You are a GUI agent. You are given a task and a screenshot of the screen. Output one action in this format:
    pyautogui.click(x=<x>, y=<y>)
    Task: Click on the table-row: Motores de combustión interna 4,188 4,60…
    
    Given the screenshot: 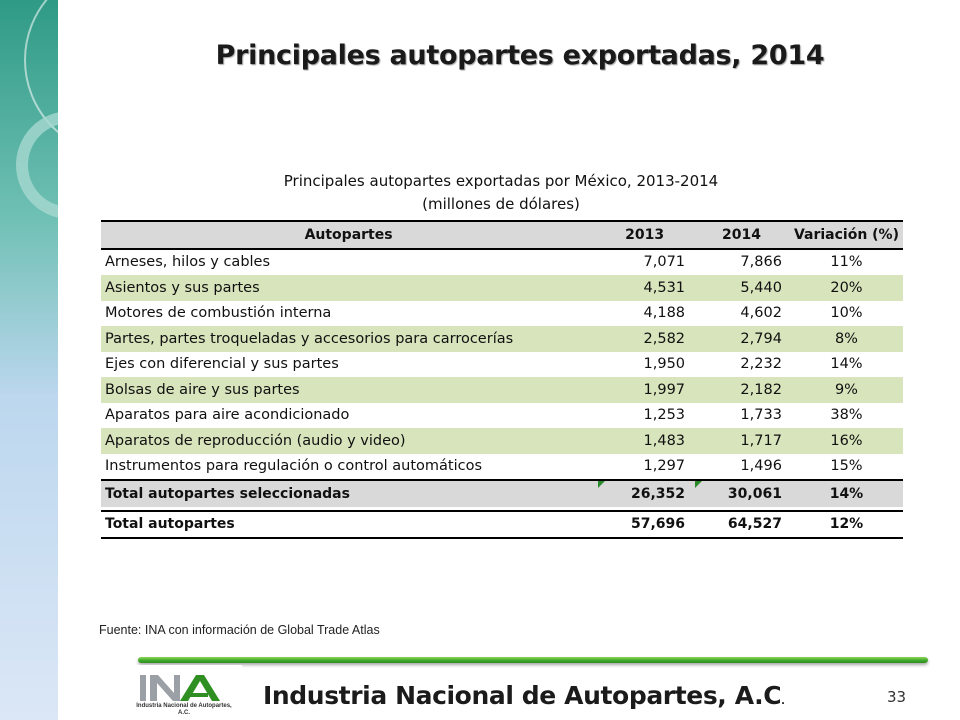 What is the action you would take?
    pyautogui.click(x=502, y=314)
    